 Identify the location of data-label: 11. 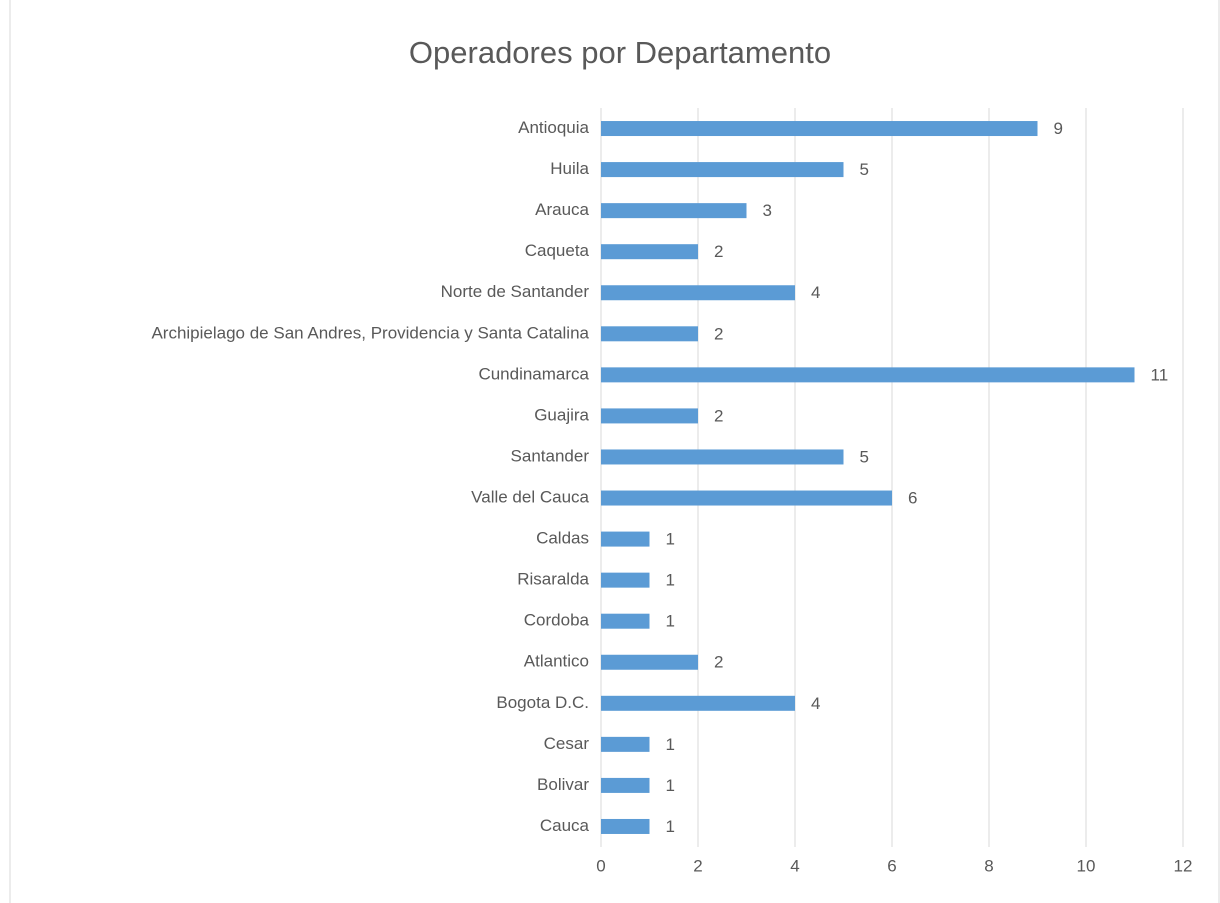
(1160, 374).